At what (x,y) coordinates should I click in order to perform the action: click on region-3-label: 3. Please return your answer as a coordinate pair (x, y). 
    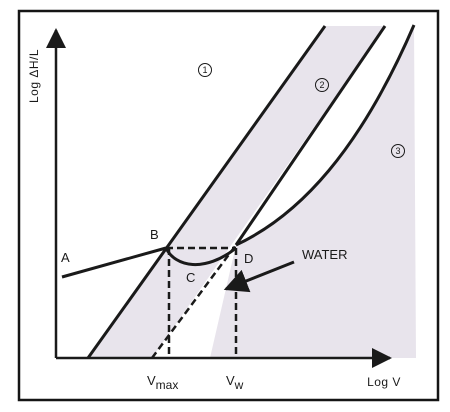
    Looking at the image, I should click on (397, 151).